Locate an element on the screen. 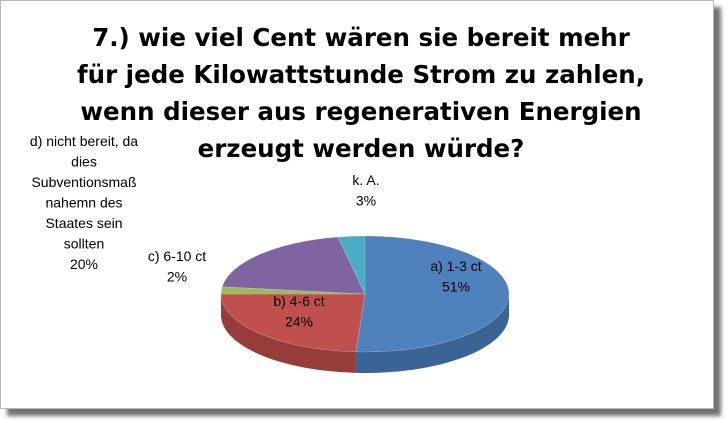 The image size is (728, 423). chart-title-line-2: für jede Kilowattstunde Strom zu zahlen, is located at coordinates (361, 74).